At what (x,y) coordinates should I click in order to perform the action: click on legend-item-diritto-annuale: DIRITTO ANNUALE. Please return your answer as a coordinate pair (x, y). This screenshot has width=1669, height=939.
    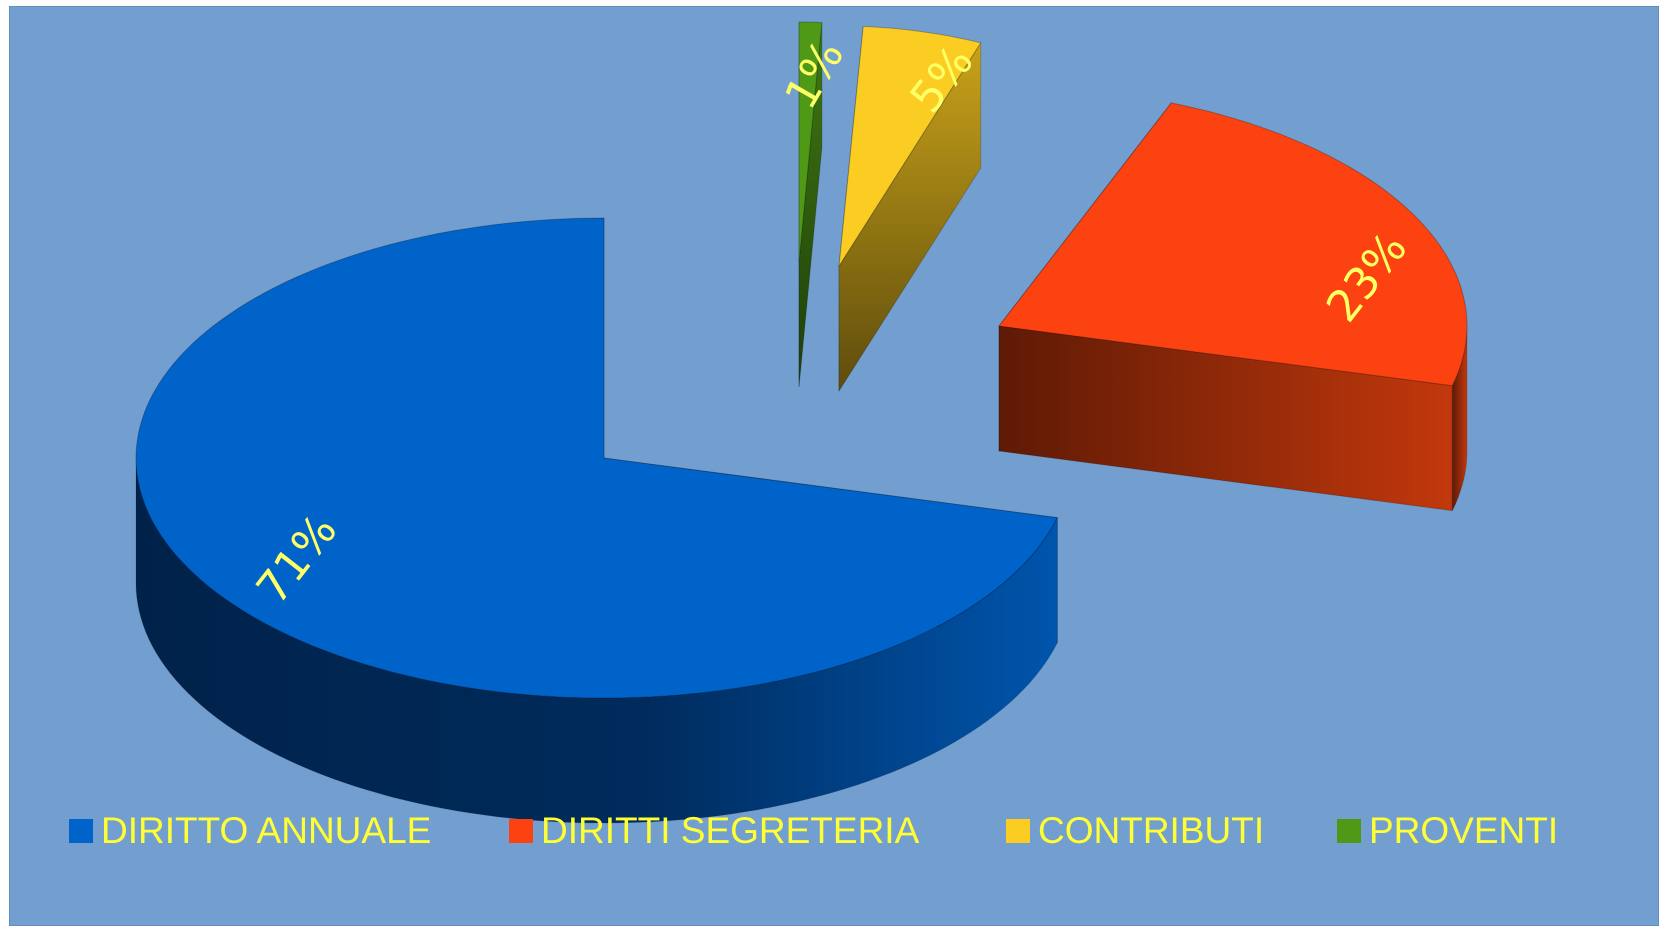
    Looking at the image, I should click on (250, 831).